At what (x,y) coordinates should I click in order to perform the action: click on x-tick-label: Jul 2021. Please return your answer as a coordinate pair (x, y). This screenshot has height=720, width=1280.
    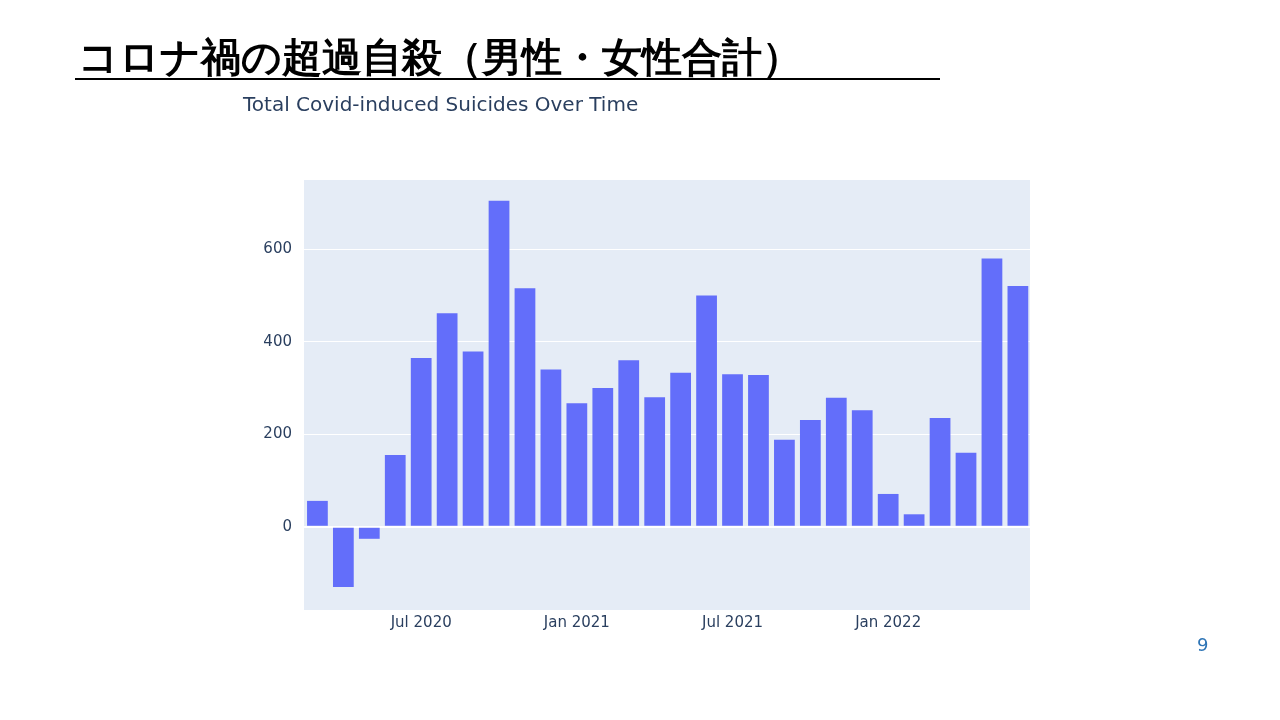
    Looking at the image, I should click on (732, 621).